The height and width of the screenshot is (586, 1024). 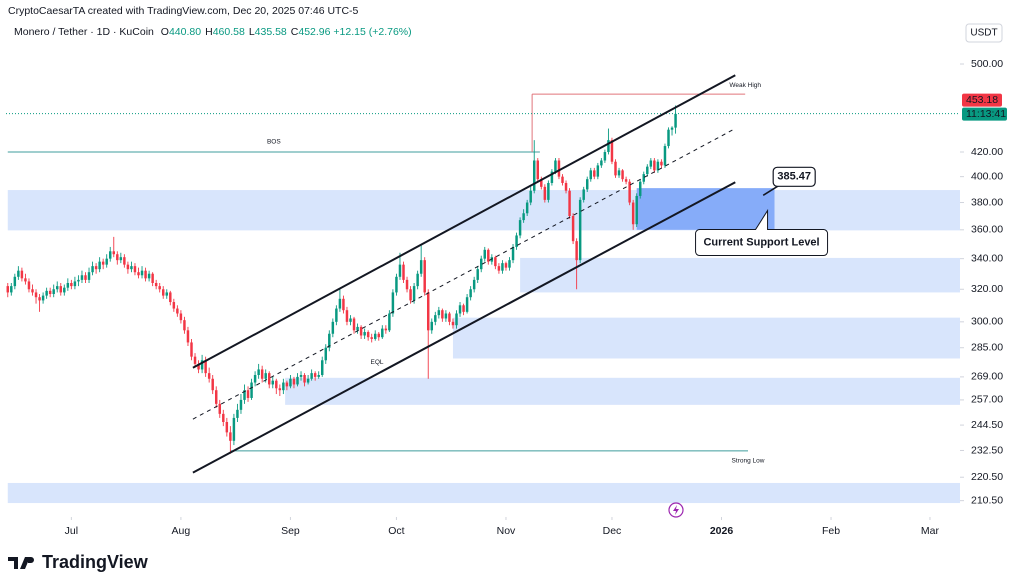 What do you see at coordinates (270, 32) in the screenshot?
I see `ohlc-value: 435.58` at bounding box center [270, 32].